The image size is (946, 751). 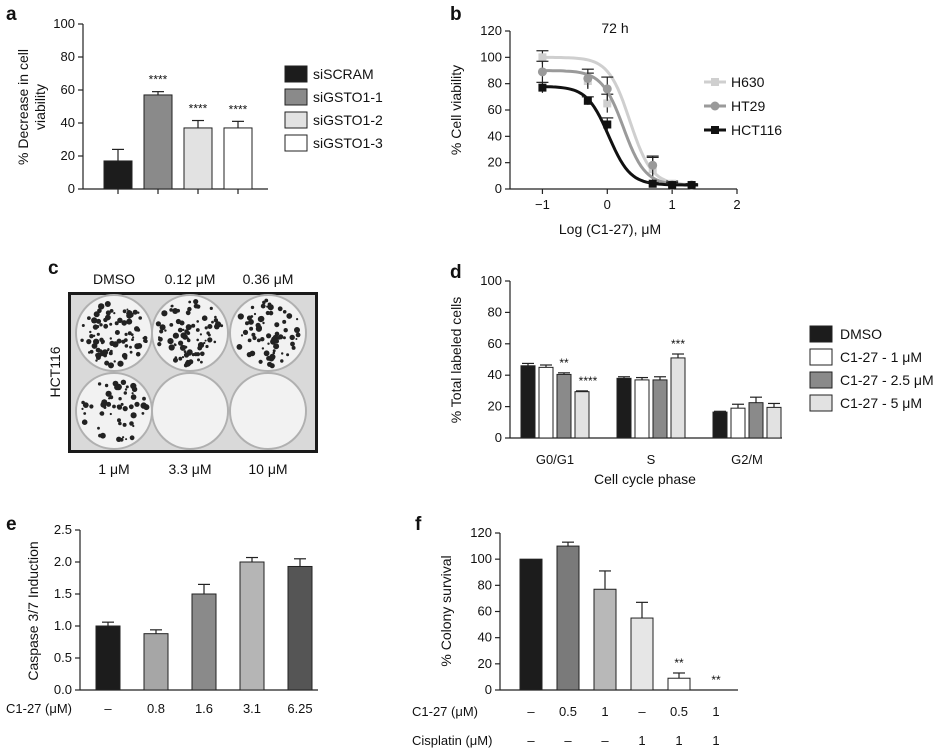 What do you see at coordinates (881, 357) in the screenshot?
I see `d-legend-label: C1-27 - 1 μM` at bounding box center [881, 357].